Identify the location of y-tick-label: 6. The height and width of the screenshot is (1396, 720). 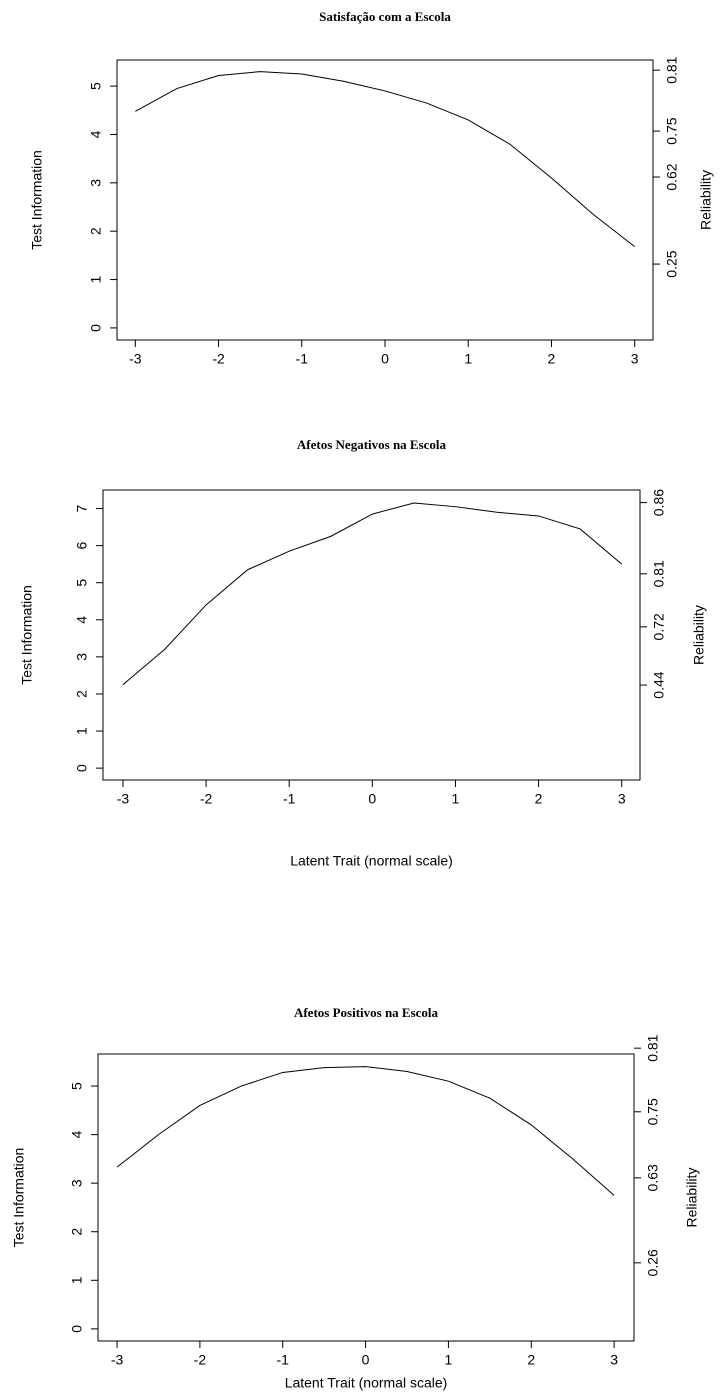
(82, 546).